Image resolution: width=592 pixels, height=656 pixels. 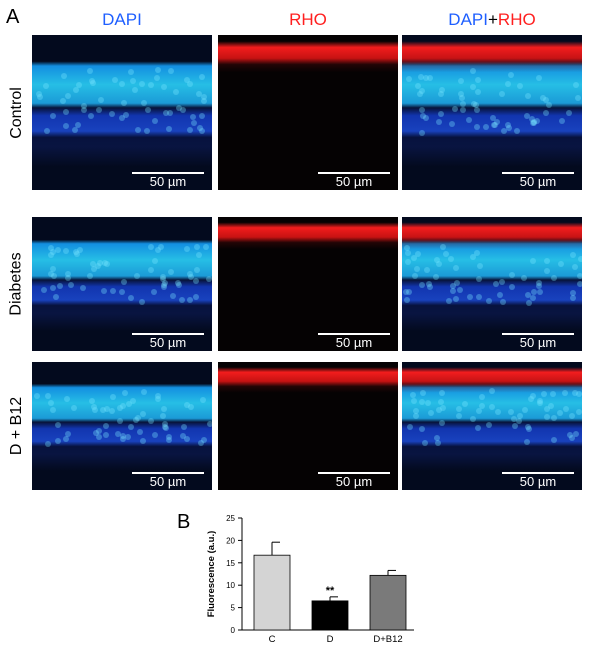 I want to click on x-tick-label: C, so click(x=272, y=639).